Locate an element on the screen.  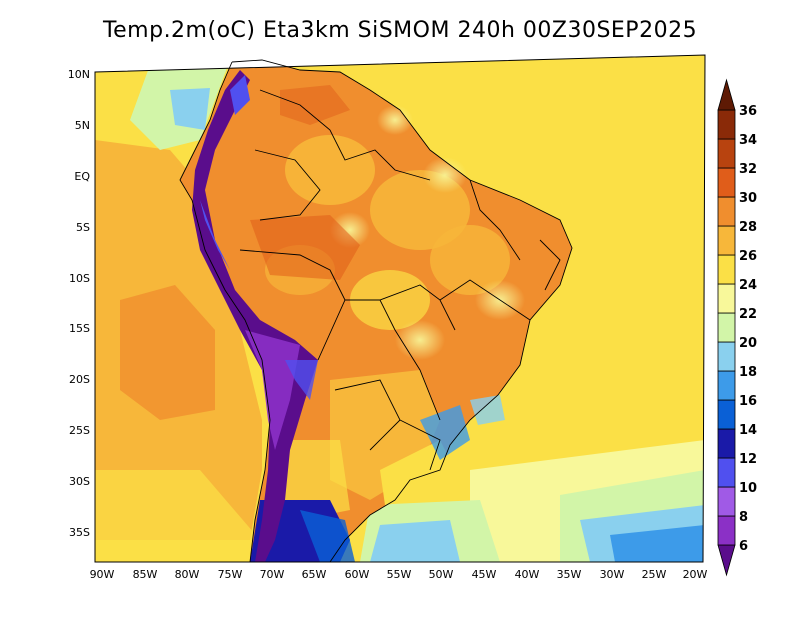
lon-label: 85W is located at coordinates (145, 574).